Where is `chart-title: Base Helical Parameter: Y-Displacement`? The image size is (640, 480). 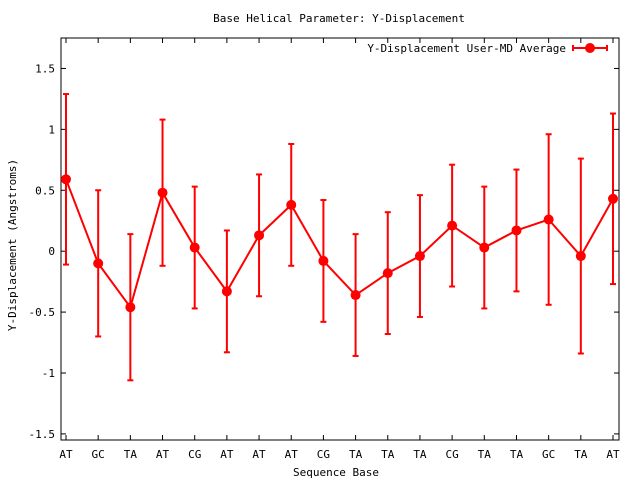 chart-title: Base Helical Parameter: Y-Displacement is located at coordinates (339, 18).